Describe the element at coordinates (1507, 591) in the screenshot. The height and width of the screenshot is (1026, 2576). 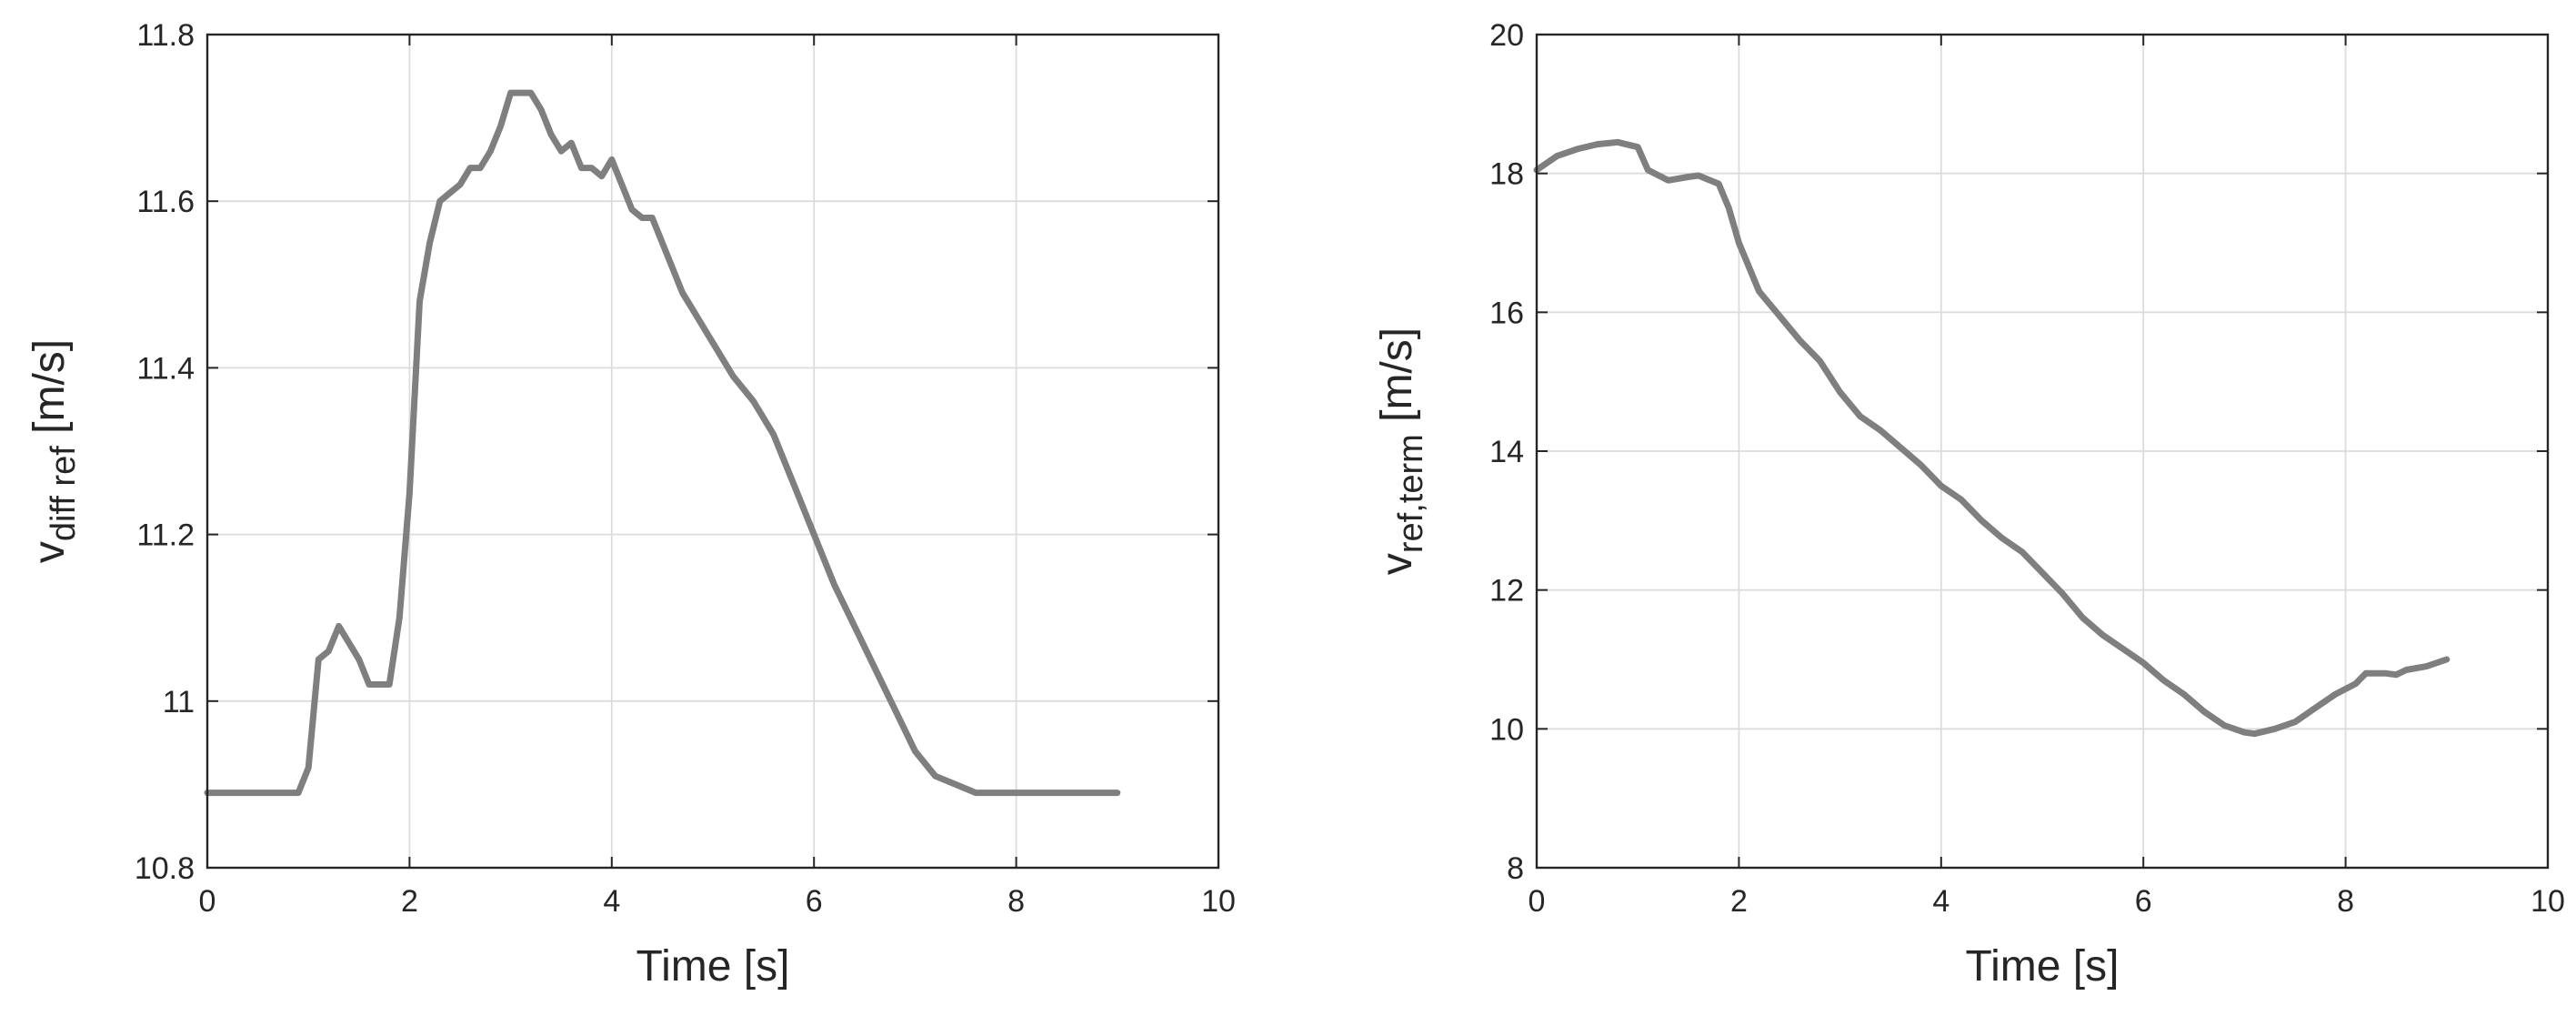
I see `right-y-tick-label: 12` at that location.